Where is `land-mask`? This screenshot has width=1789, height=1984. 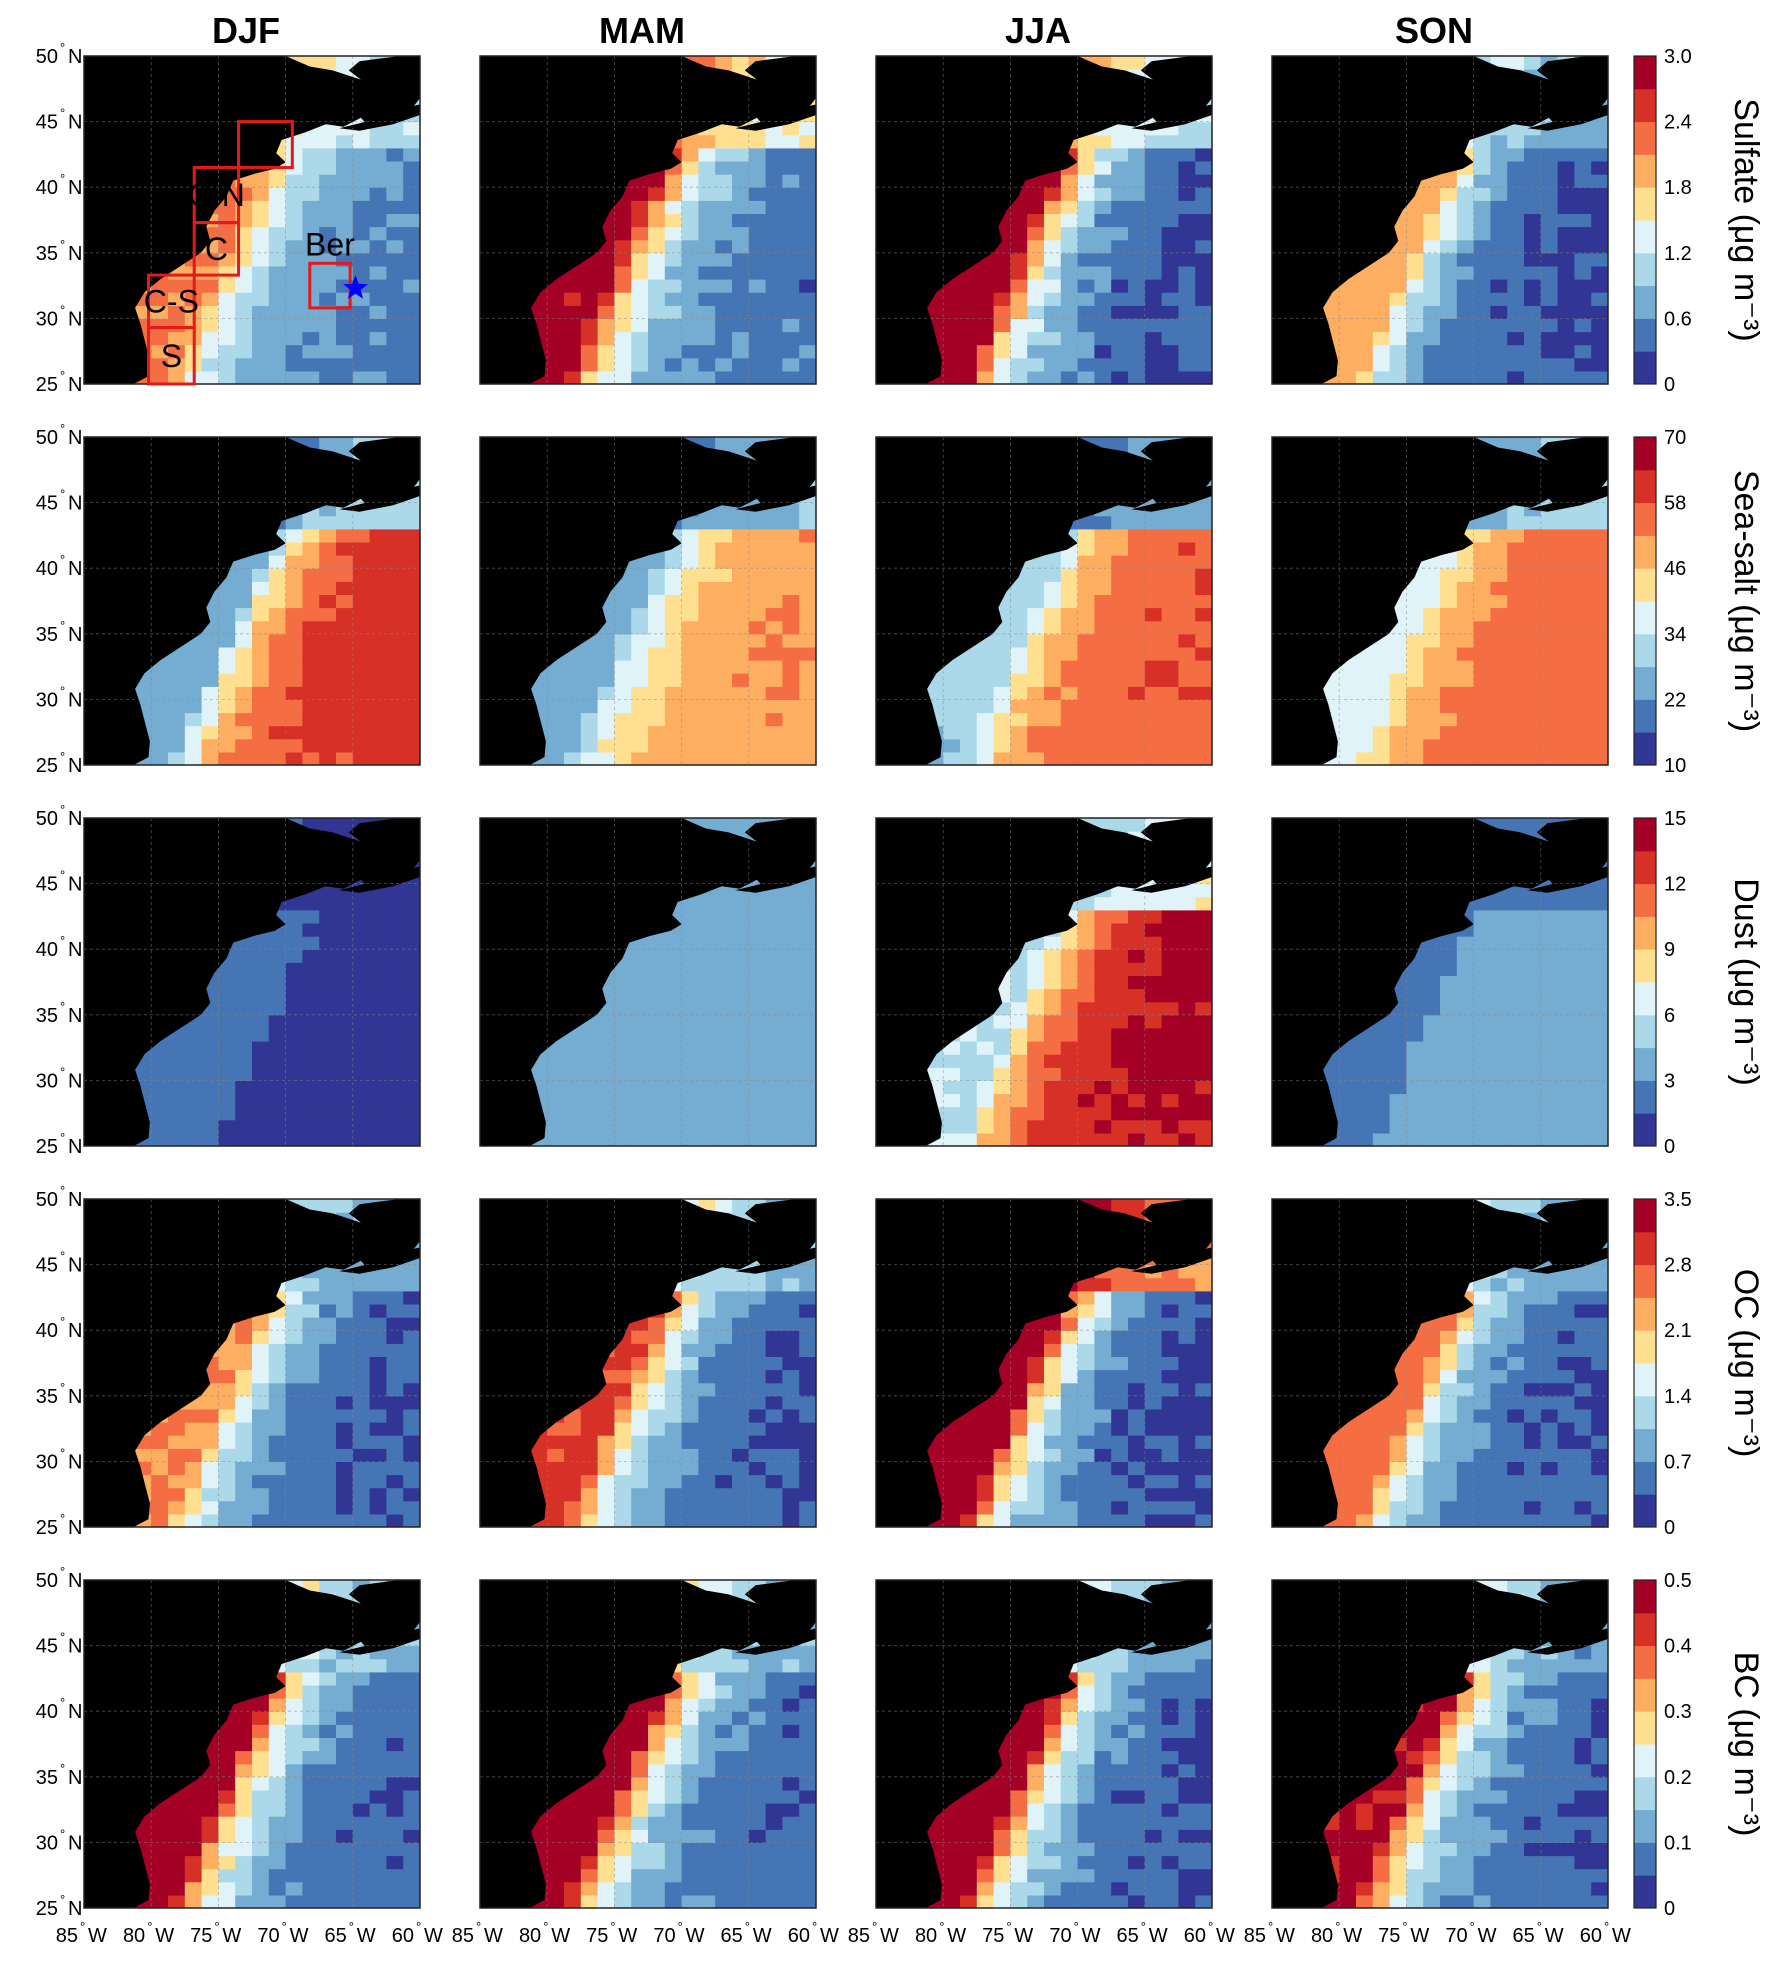
land-mask is located at coordinates (648, 601).